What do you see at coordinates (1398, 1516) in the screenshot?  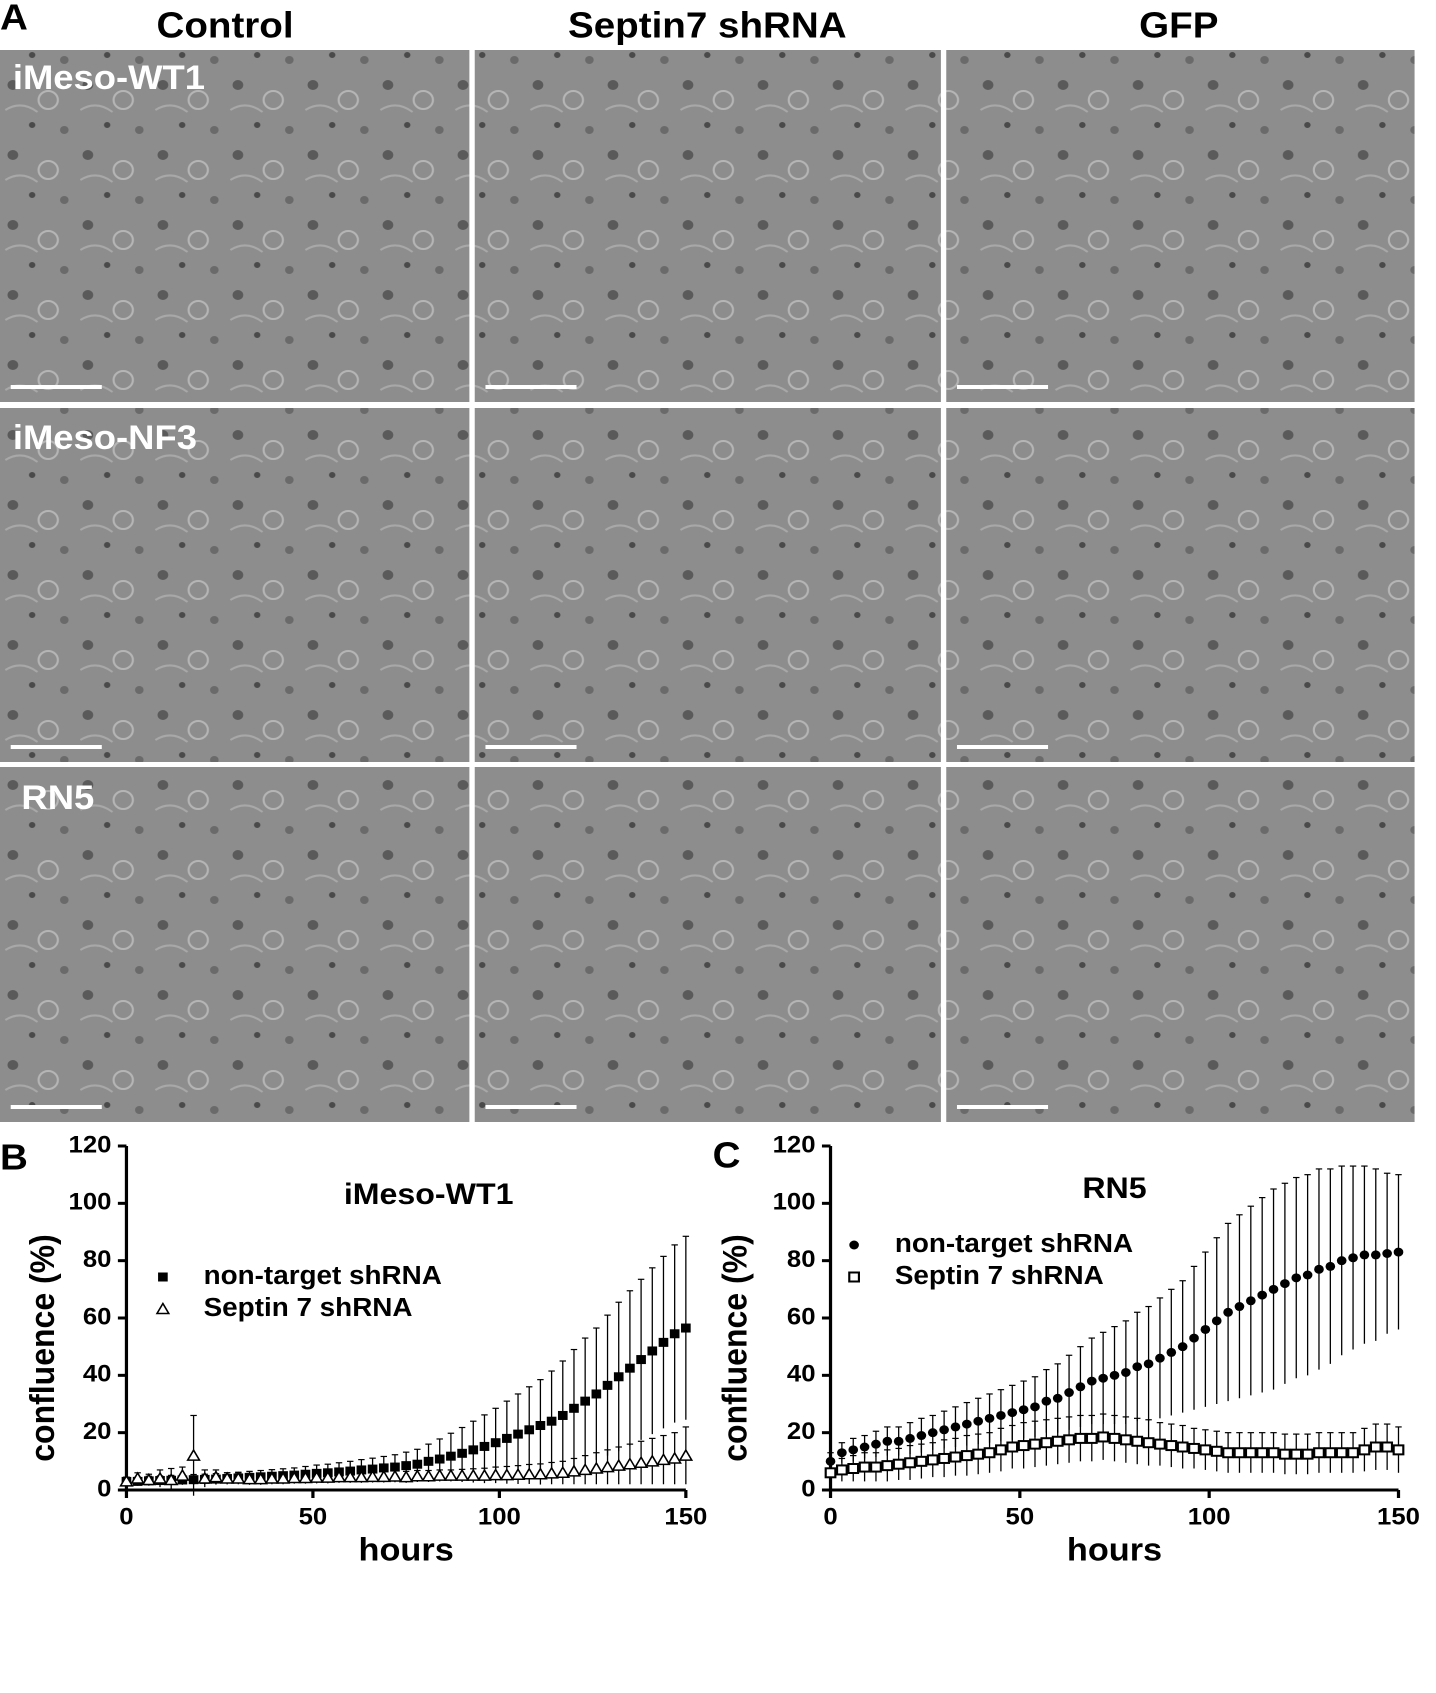 I see `x-tick-label: 150` at bounding box center [1398, 1516].